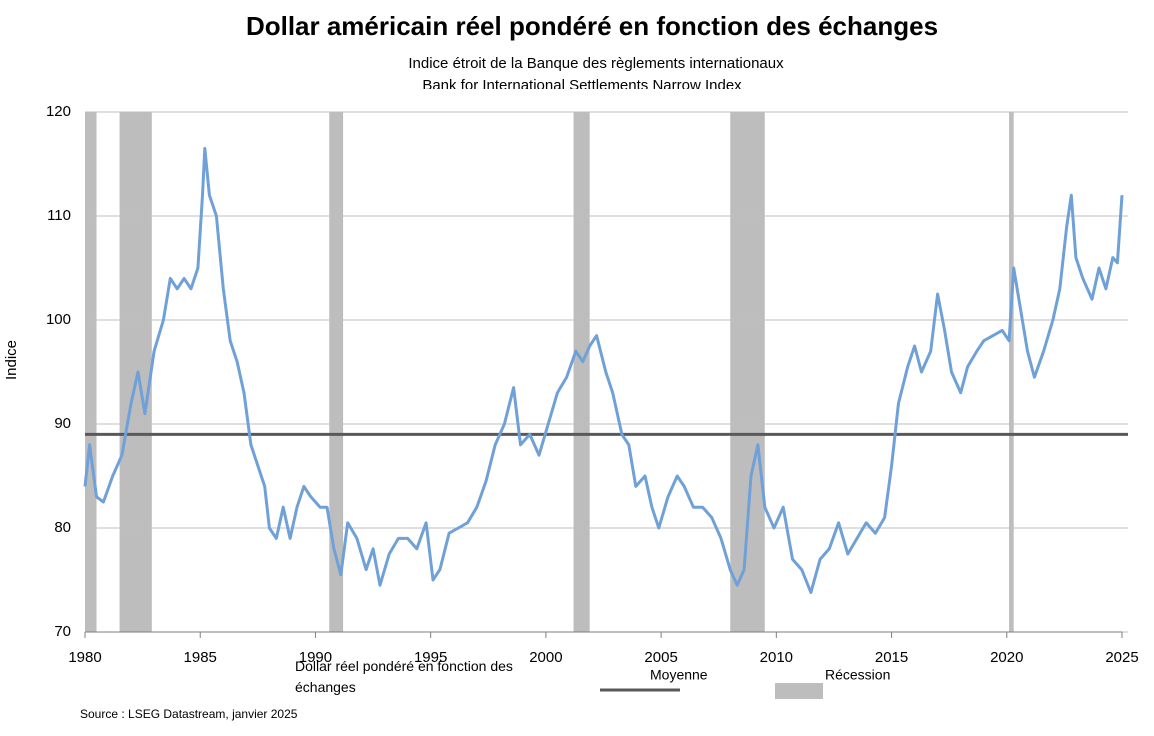 This screenshot has width=1154, height=736. What do you see at coordinates (84, 657) in the screenshot?
I see `x-tick-label: 1980` at bounding box center [84, 657].